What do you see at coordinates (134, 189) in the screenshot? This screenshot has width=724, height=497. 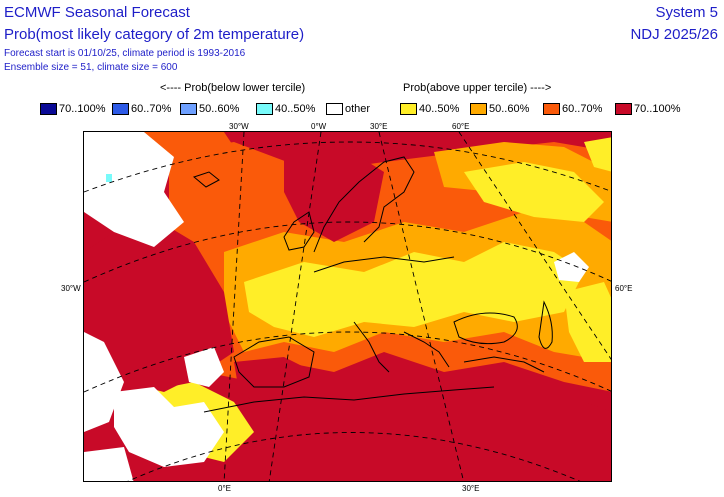 I see `zone-other-northatl` at bounding box center [134, 189].